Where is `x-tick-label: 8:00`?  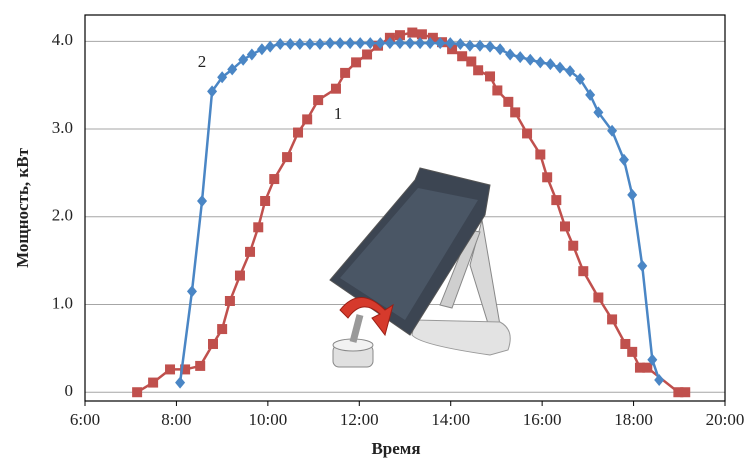
x-tick-label: 8:00 is located at coordinates (176, 419).